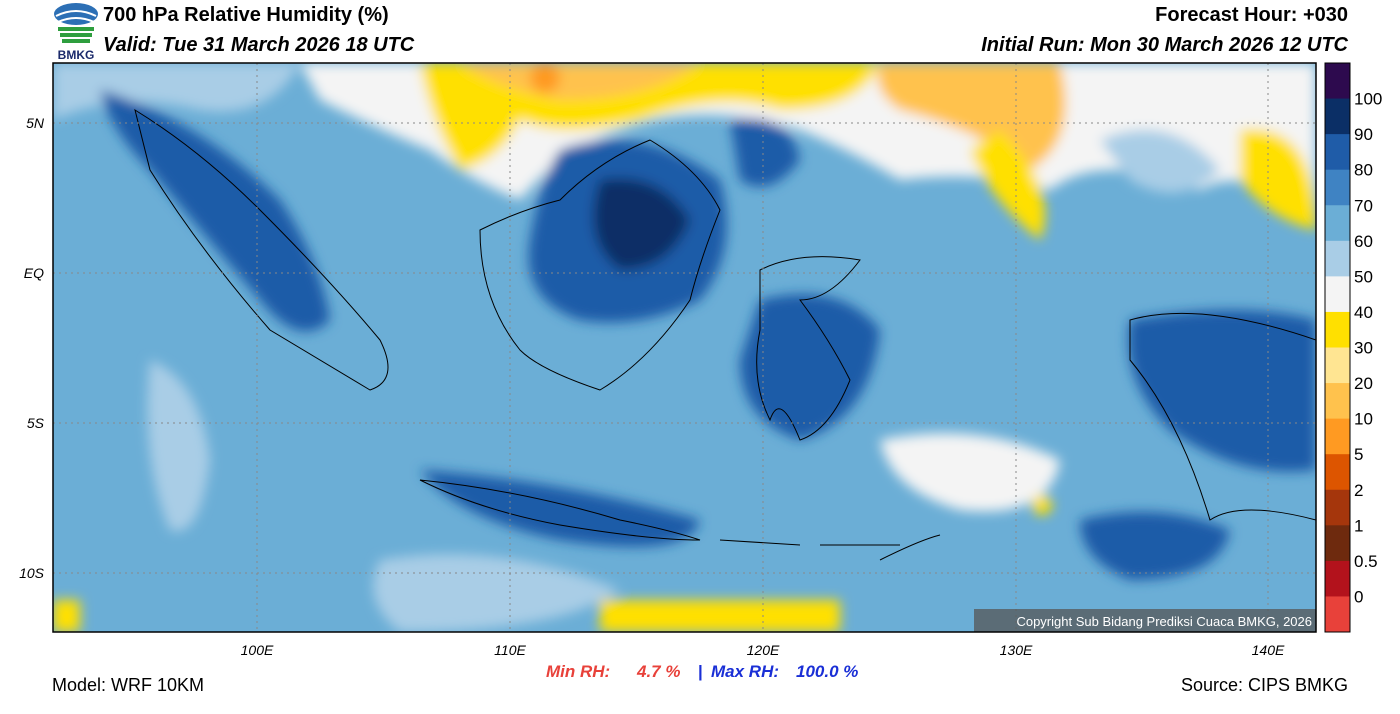 Image resolution: width=1400 pixels, height=714 pixels. Describe the element at coordinates (76, 55) in the screenshot. I see `logo-text: BMKG` at that location.